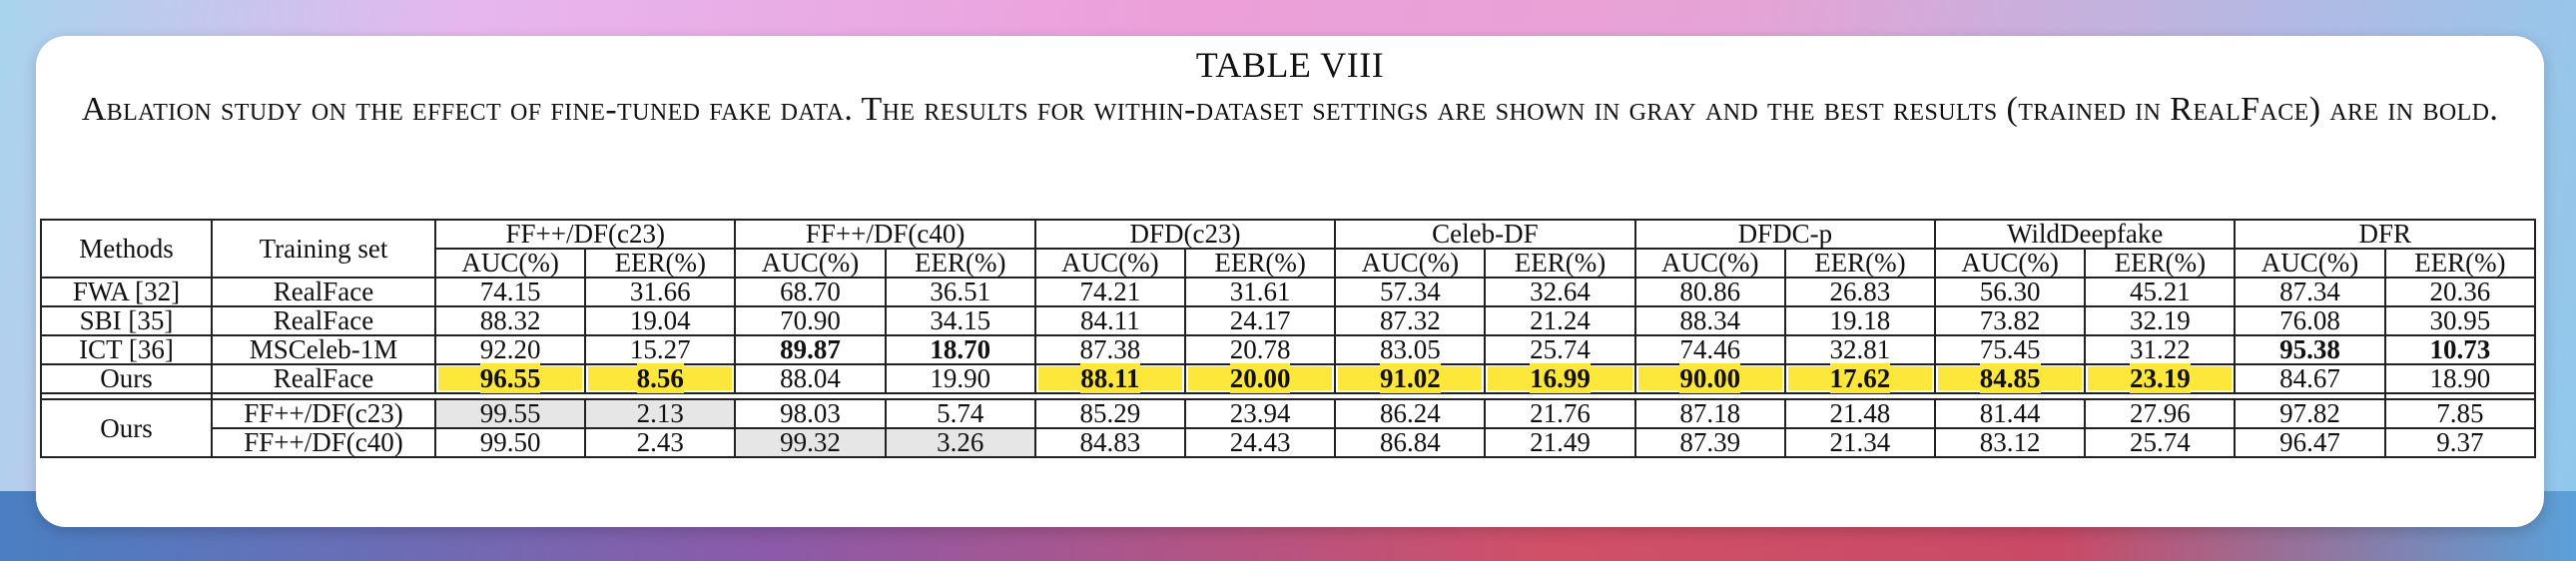 The image size is (2576, 561). What do you see at coordinates (2460, 292) in the screenshot?
I see `value-cell: 20.36` at bounding box center [2460, 292].